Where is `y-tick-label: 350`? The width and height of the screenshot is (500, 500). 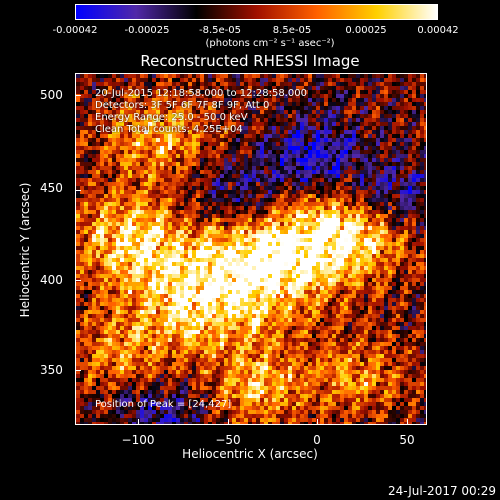
y-tick-label: 350 is located at coordinates (51, 370).